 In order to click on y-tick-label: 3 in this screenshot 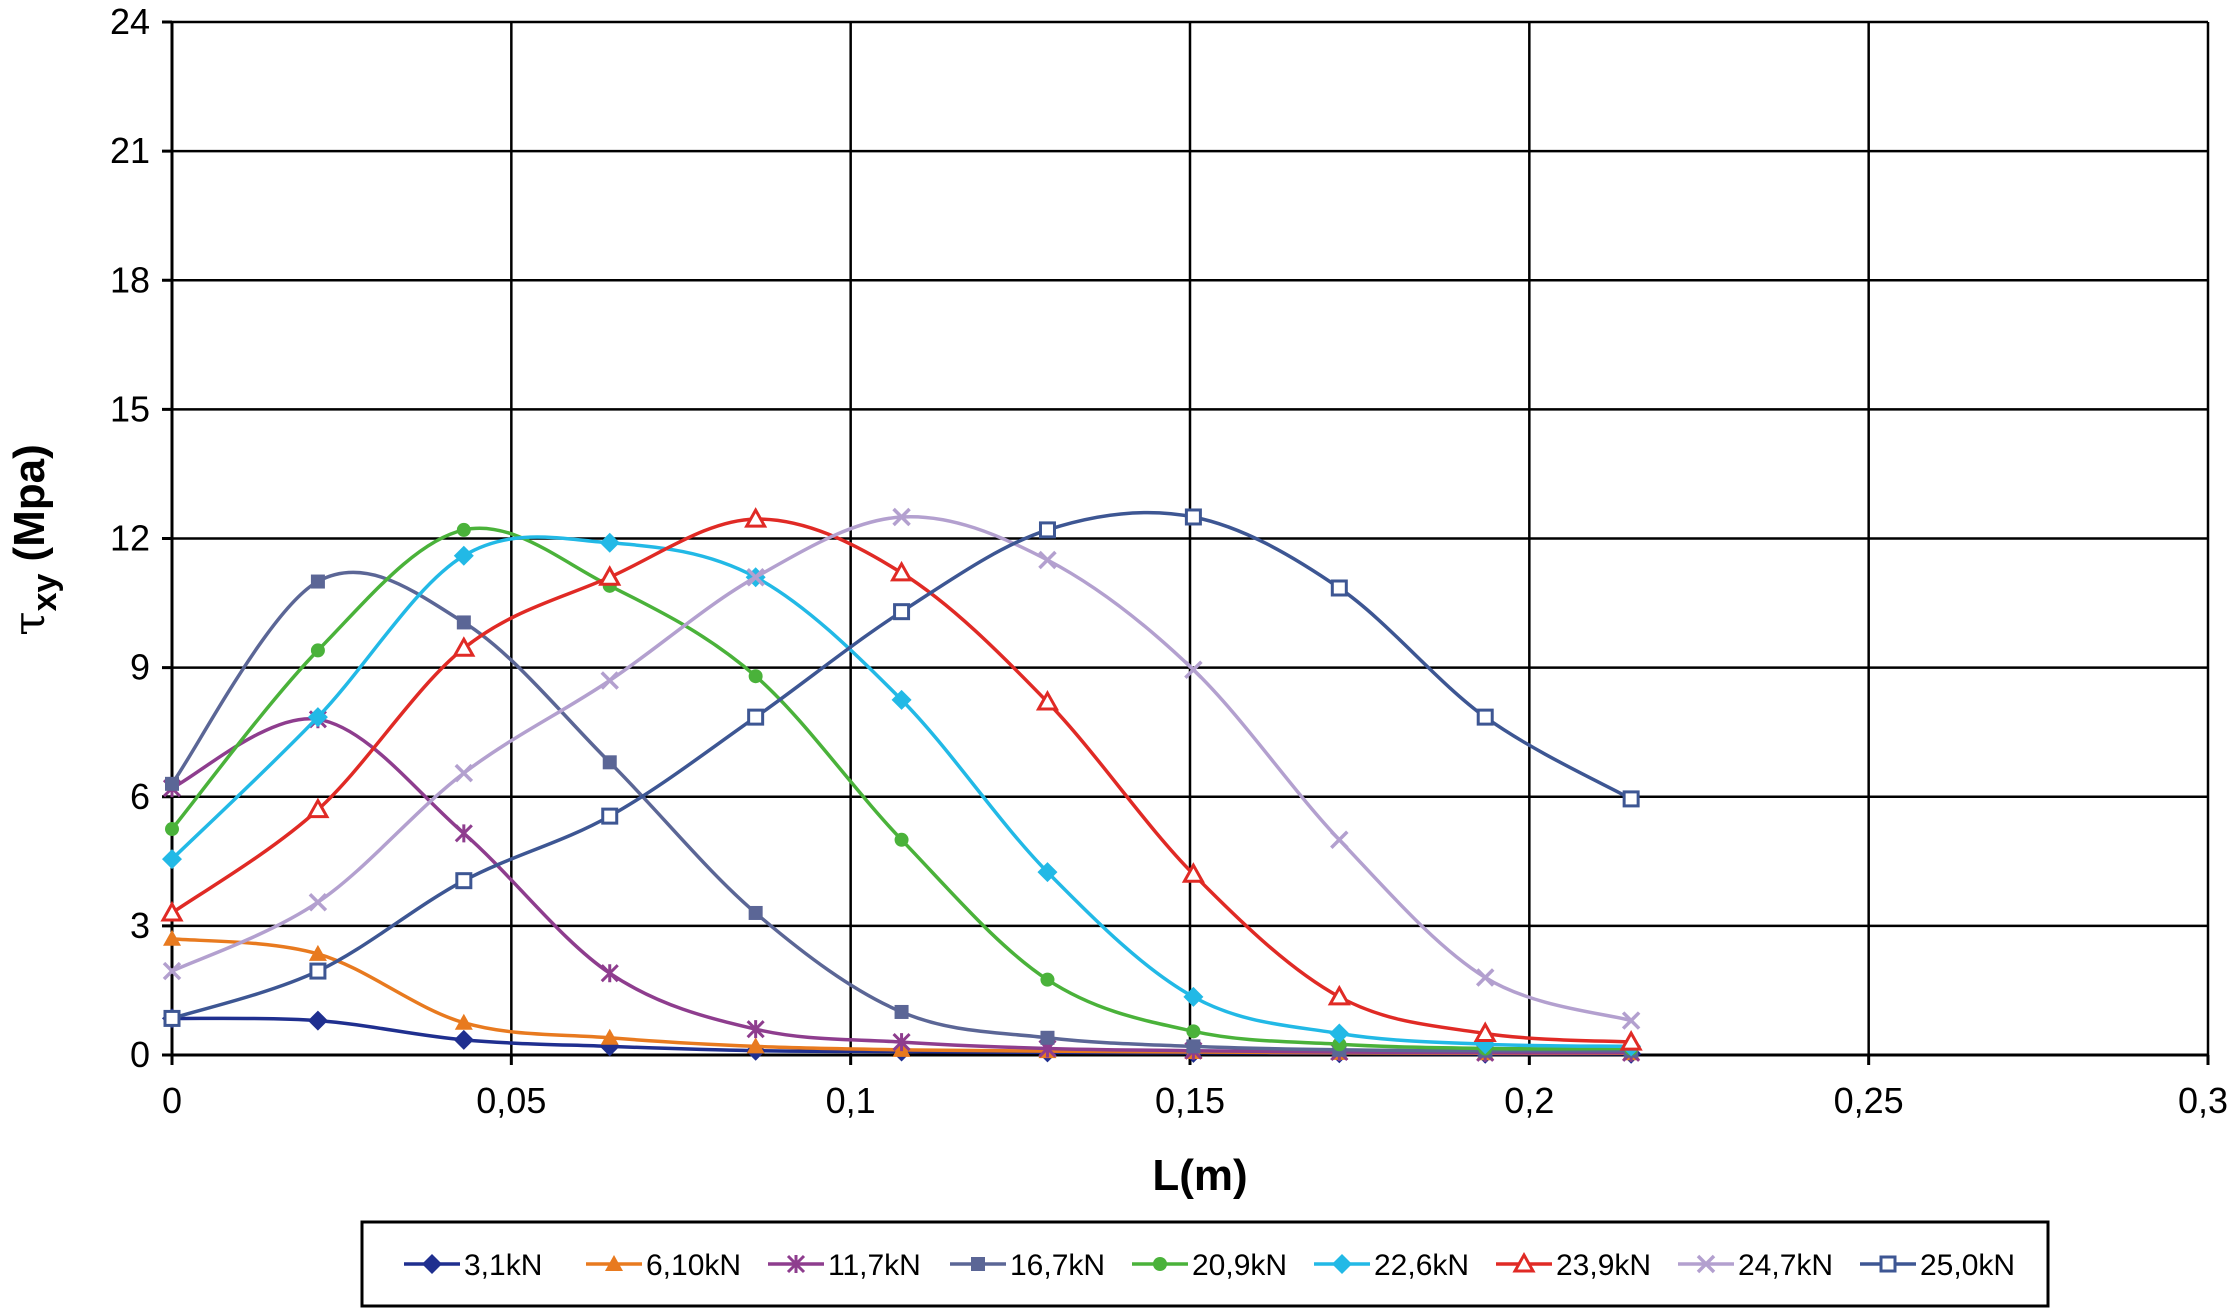, I will do `click(140, 925)`.